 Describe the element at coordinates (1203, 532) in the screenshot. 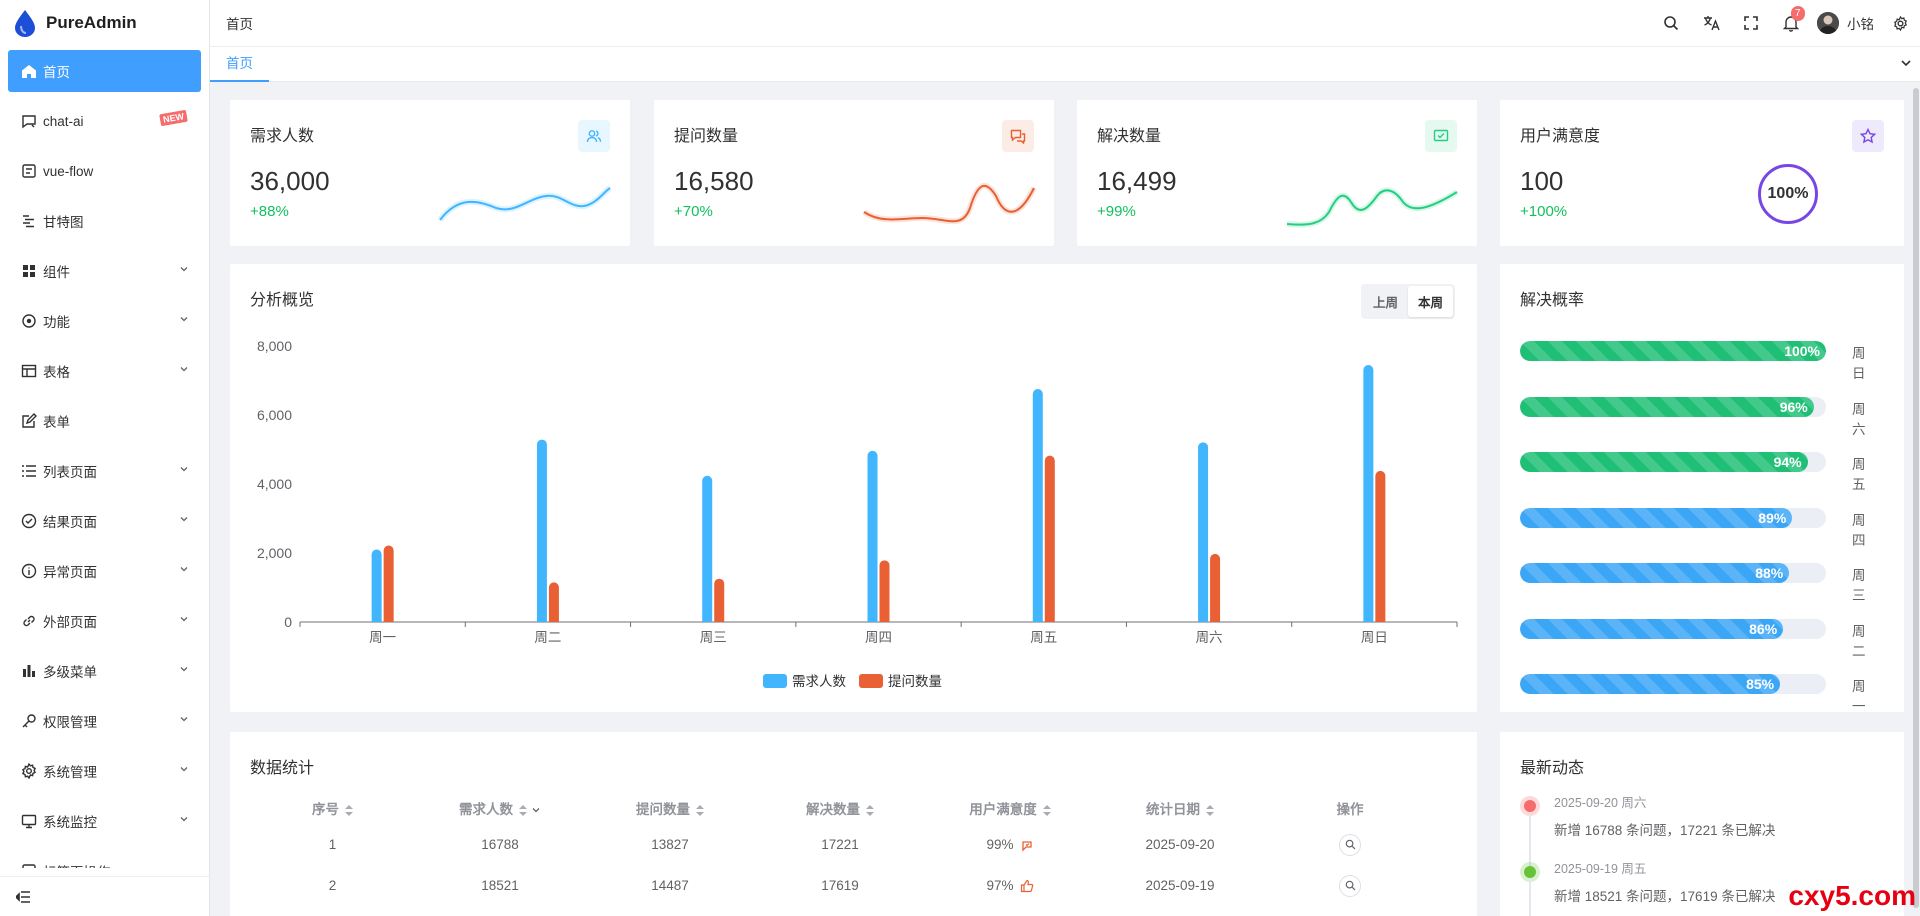

I see `bar-需求人数-周六` at that location.